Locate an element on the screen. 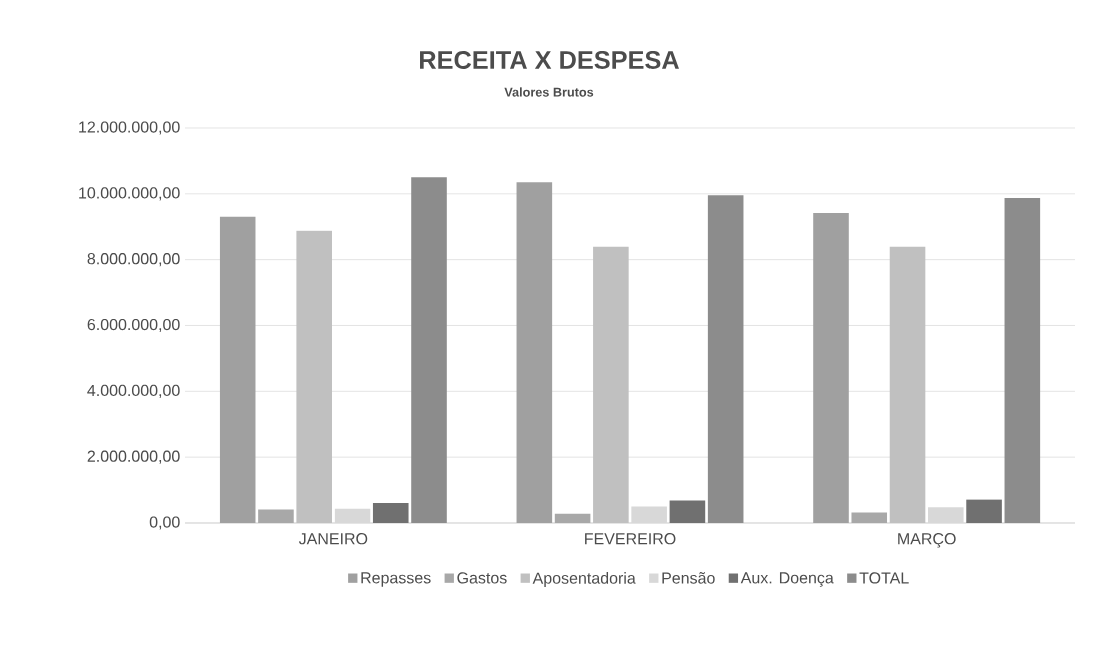 The width and height of the screenshot is (1098, 648). y-tick-label: 10.000.000,00 is located at coordinates (129, 194).